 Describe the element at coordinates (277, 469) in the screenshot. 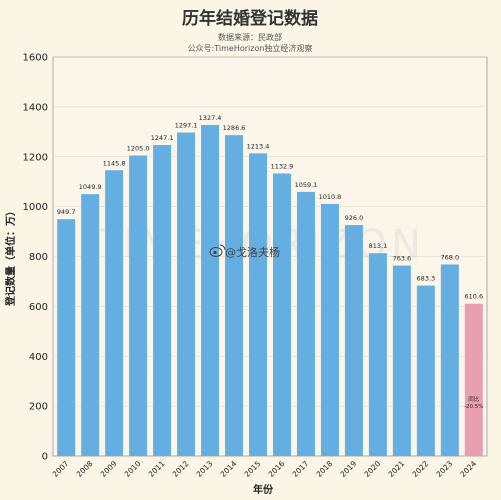

I see `x-tick-label-2016: 2016` at that location.